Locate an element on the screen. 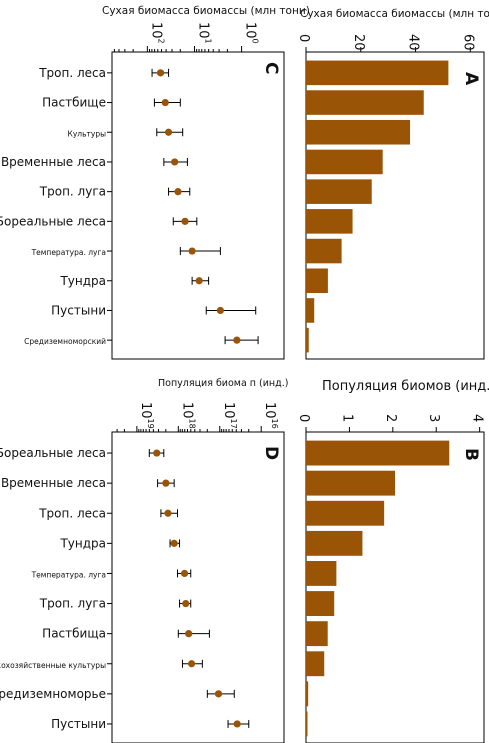  tick-label: 1017 is located at coordinates (229, 415).